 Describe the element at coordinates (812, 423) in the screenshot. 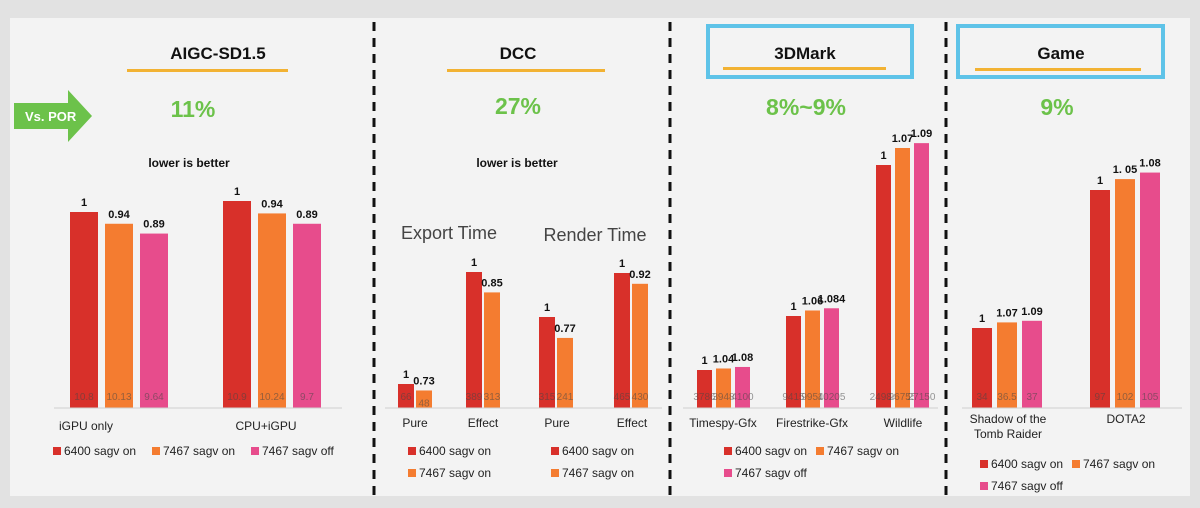

I see `category-label: Firestrike-Gfx` at that location.